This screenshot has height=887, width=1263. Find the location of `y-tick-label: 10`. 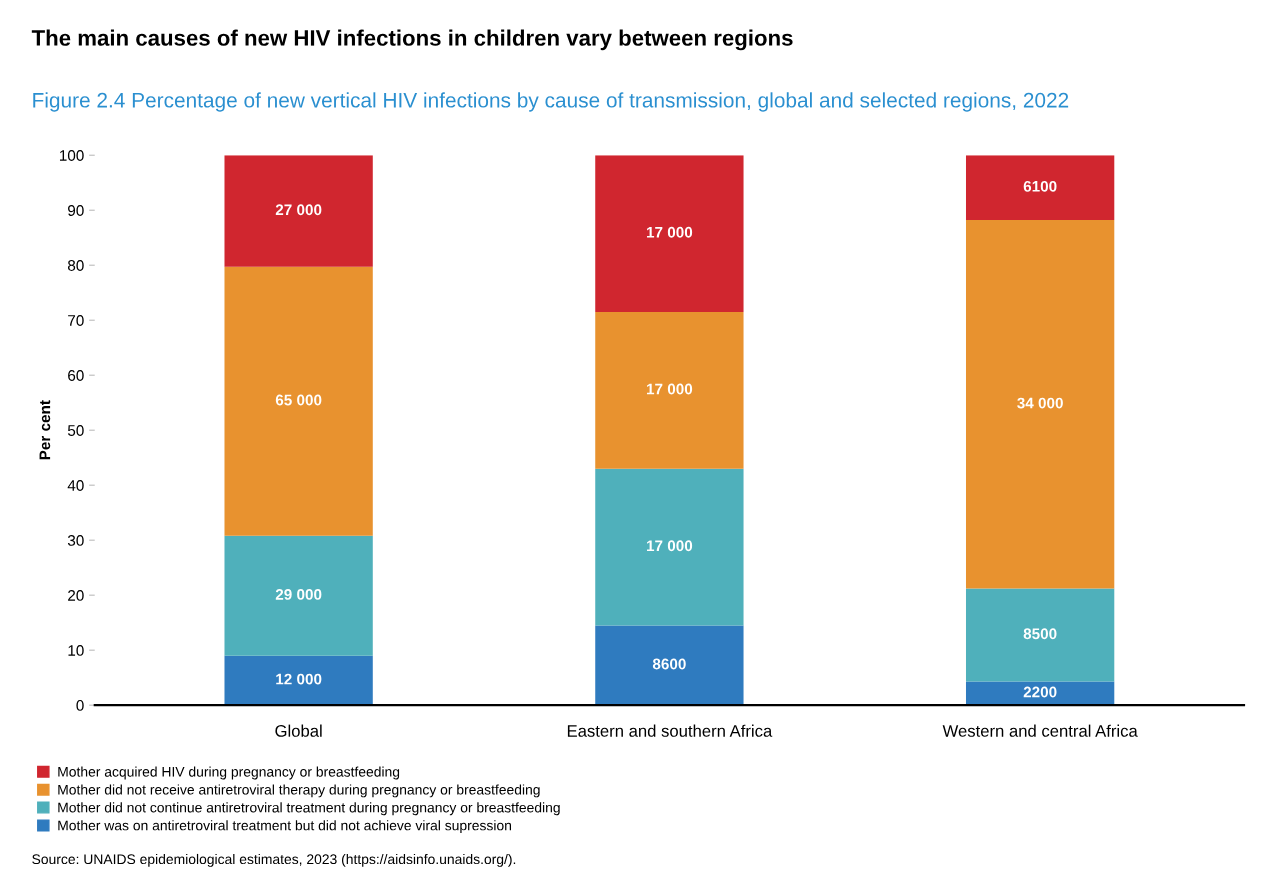

y-tick-label: 10 is located at coordinates (76, 650).